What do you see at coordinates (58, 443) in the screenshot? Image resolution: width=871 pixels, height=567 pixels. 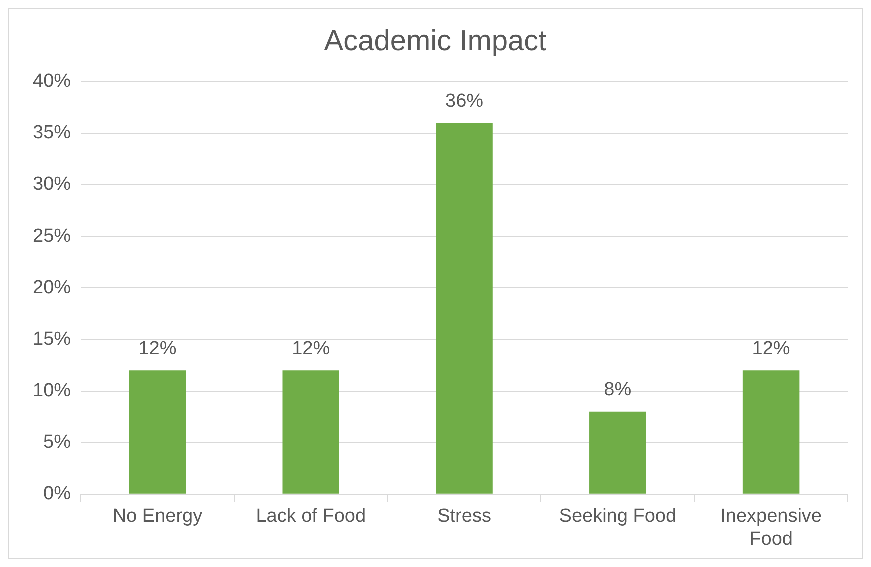 I see `y-tick-label: 5%` at bounding box center [58, 443].